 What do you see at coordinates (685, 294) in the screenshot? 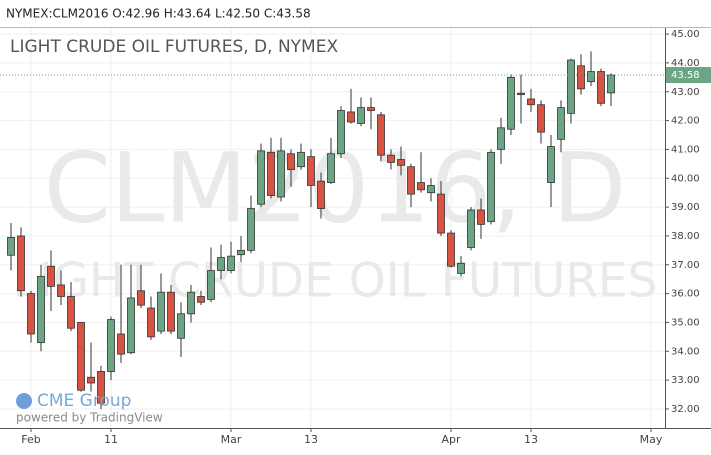
I see `y-tick-label: 36.00` at bounding box center [685, 294].